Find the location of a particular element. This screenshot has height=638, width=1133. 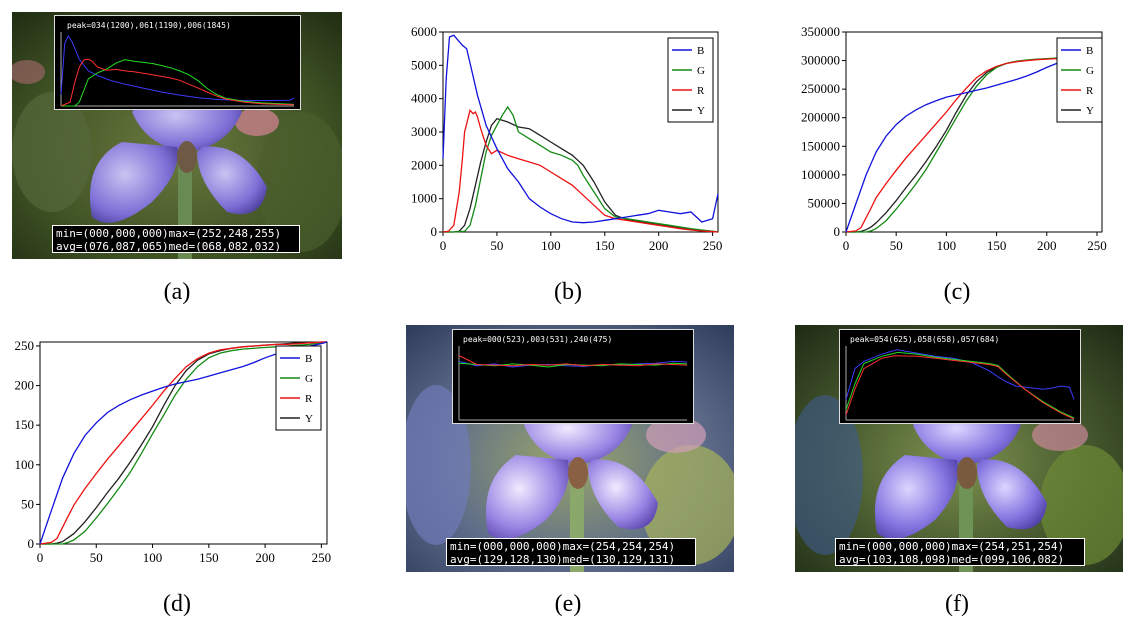

y-tick-label: 2000 is located at coordinates (424, 164).